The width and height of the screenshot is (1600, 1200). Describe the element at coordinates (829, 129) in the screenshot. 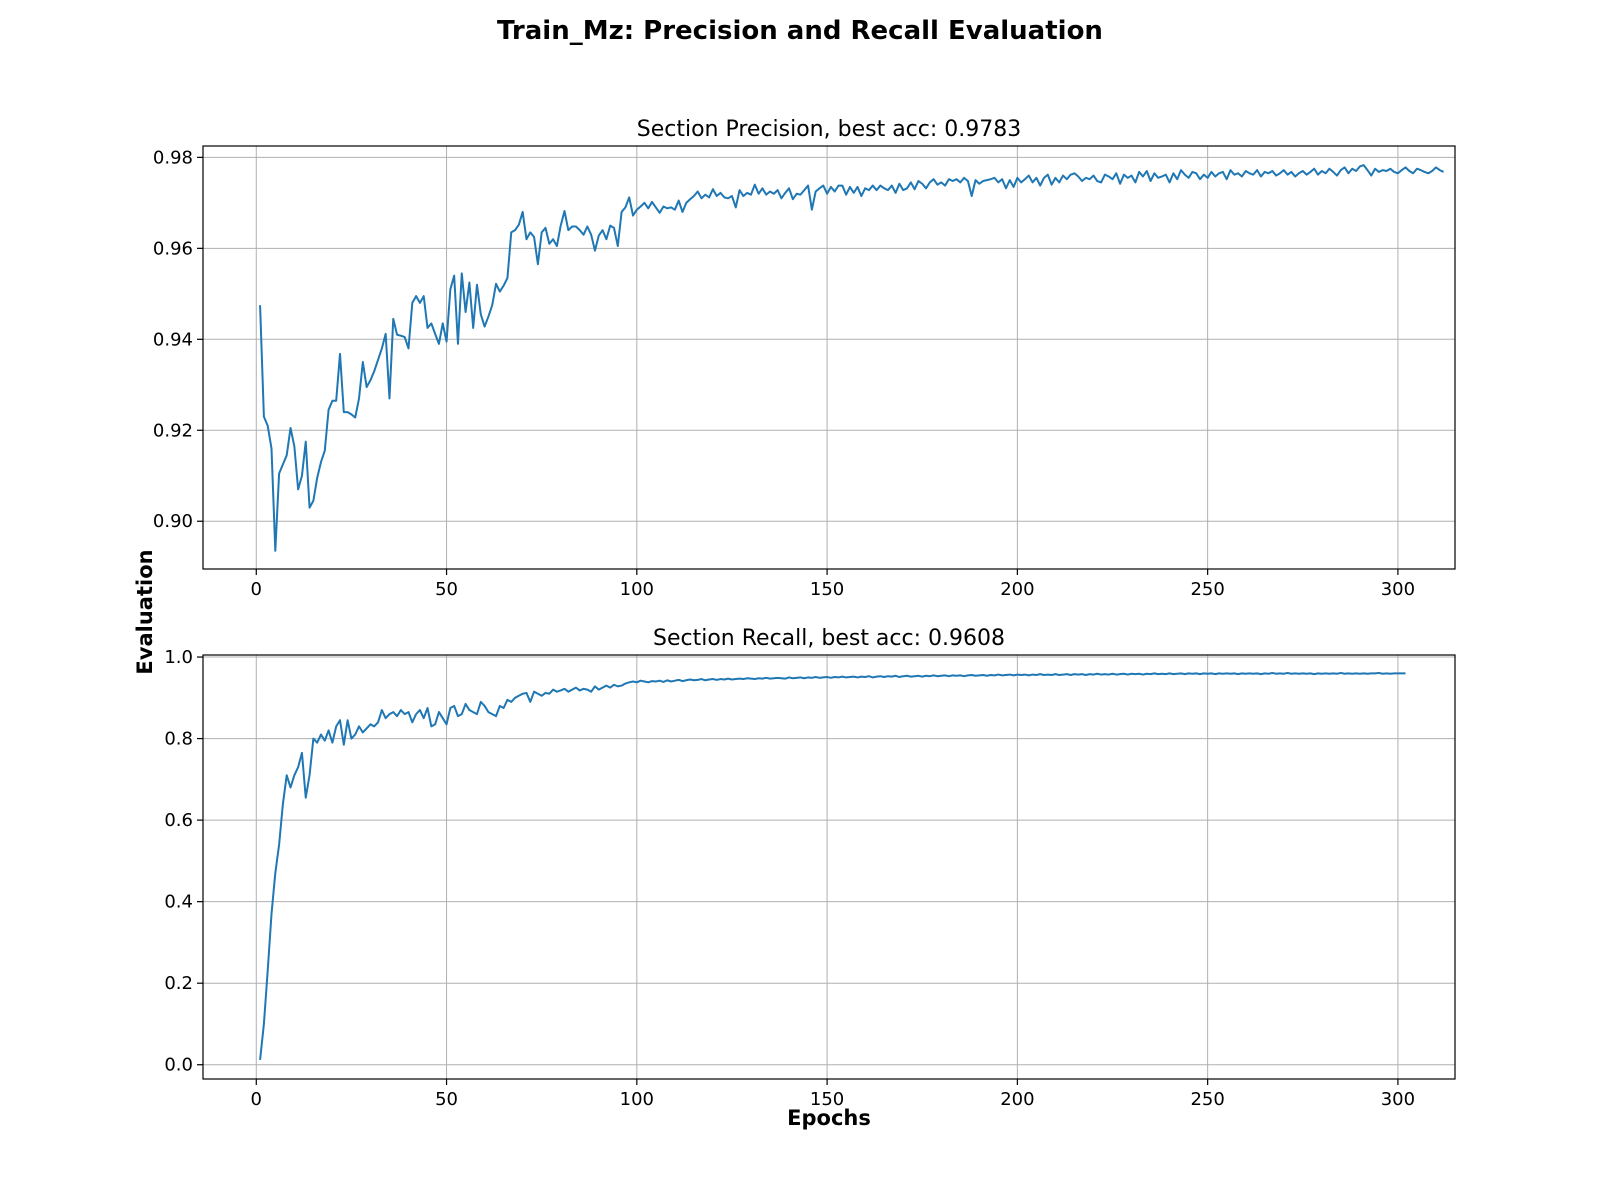

I see `subplot-title: Section Precision, best acc: 0.9783` at that location.